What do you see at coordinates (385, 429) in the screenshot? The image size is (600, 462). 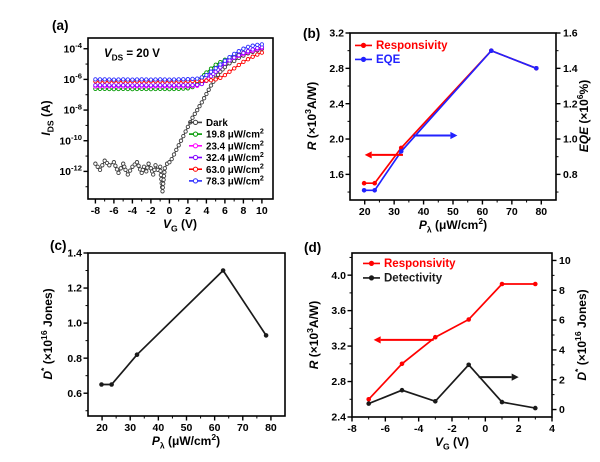 I see `x-tick-label: -6` at bounding box center [385, 429].